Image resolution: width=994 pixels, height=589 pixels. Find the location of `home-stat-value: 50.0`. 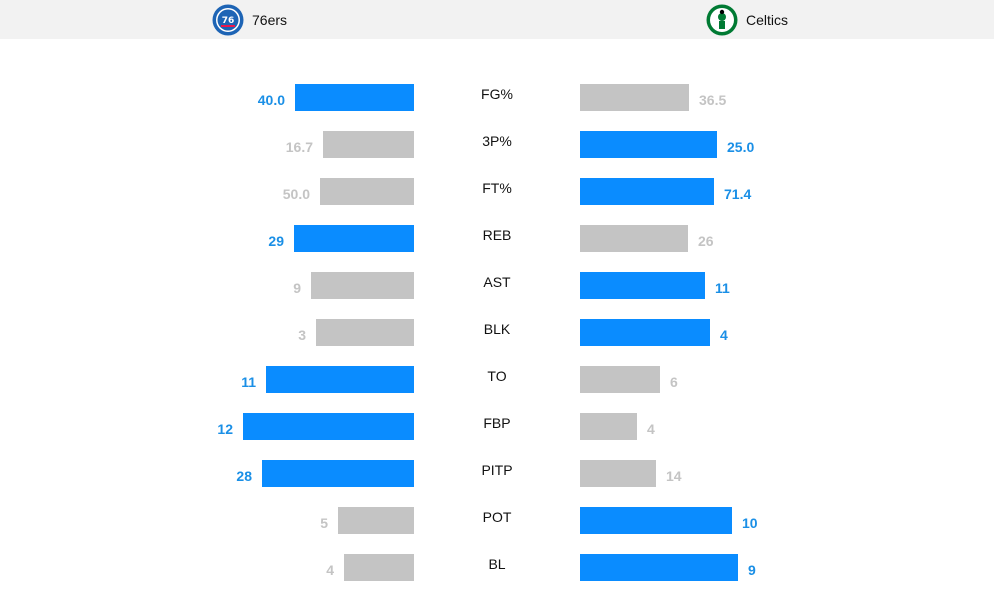

home-stat-value: 50.0 is located at coordinates (296, 194).